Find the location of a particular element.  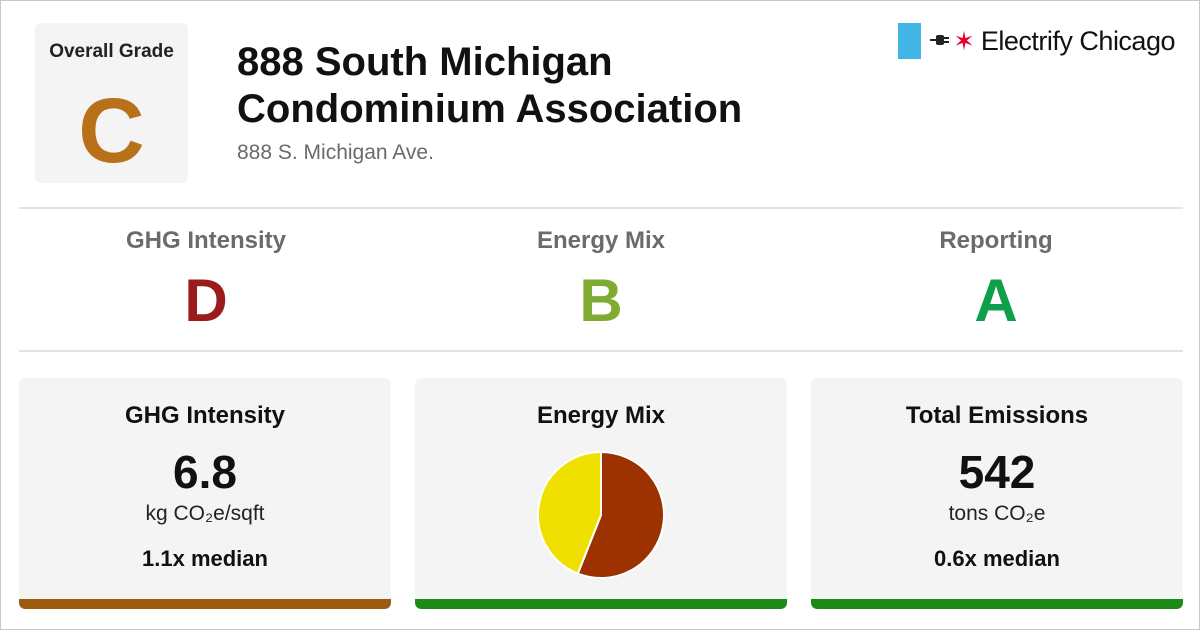

subgrade-reporting-letter: A is located at coordinates (996, 300).